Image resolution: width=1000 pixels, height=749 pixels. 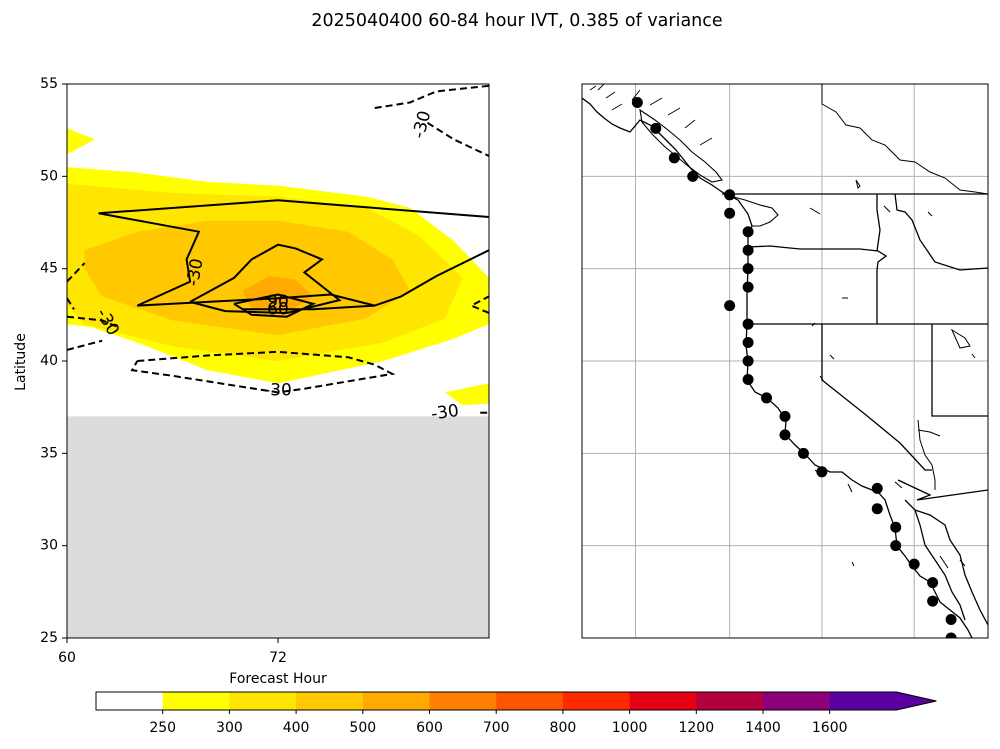 What do you see at coordinates (696, 728) in the screenshot?
I see `colorbar-tick-label: 1200` at bounding box center [696, 728].